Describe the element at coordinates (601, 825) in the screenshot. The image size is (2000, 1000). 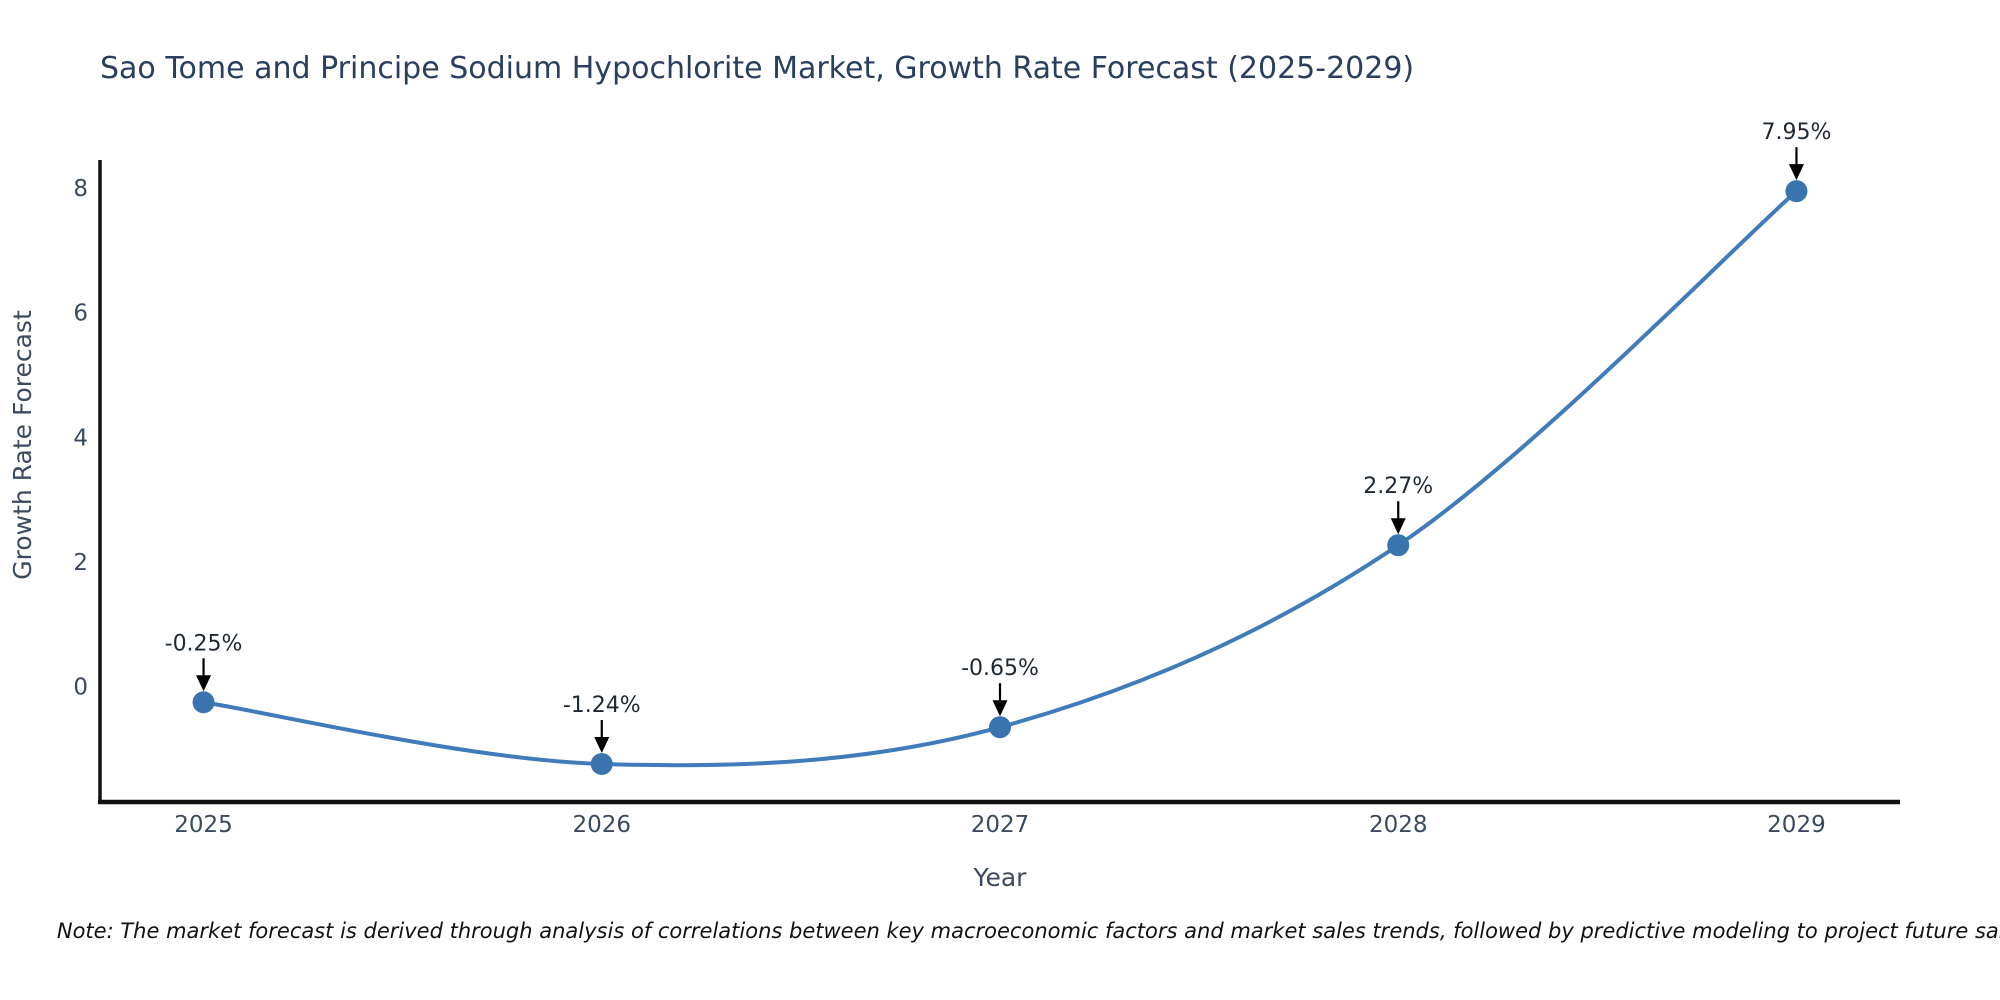
I see `x-tick-label: 2026` at that location.